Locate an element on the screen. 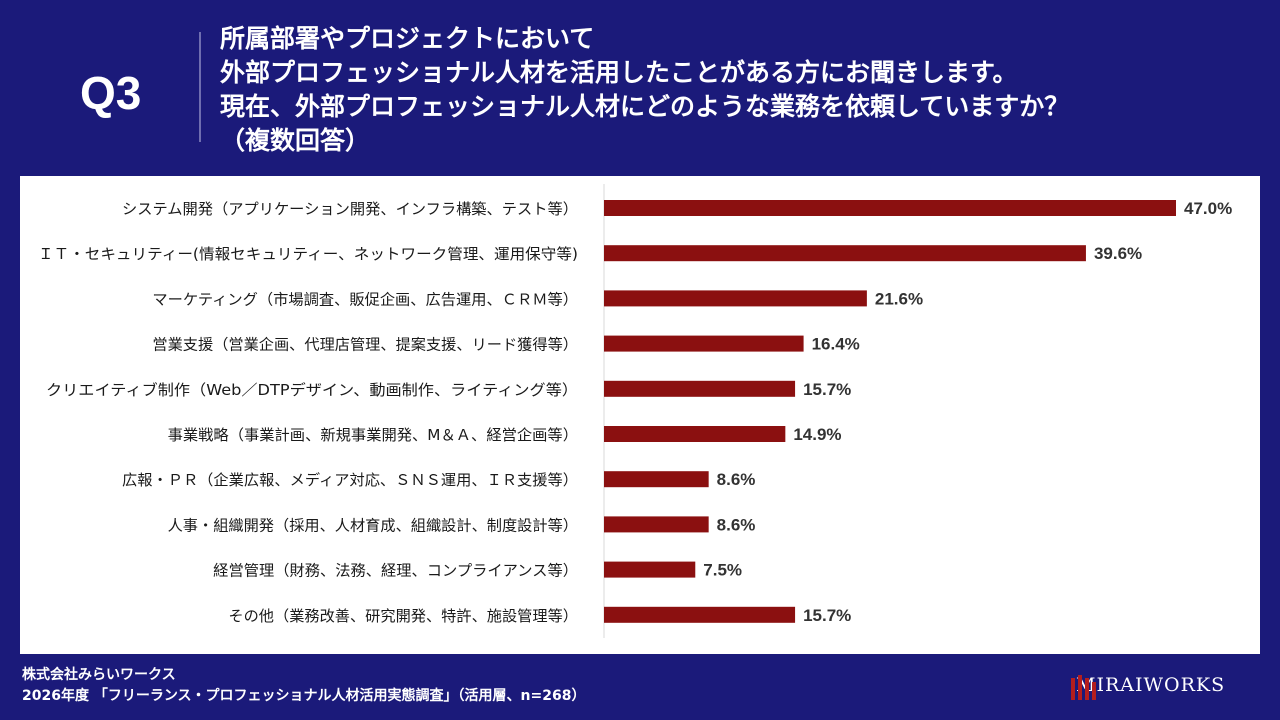 This screenshot has width=1280, height=720. category-label: ＩＴ・セキュリティー(情報セキュリティー、ネットワーク管理、運用保守等) is located at coordinates (308, 254).